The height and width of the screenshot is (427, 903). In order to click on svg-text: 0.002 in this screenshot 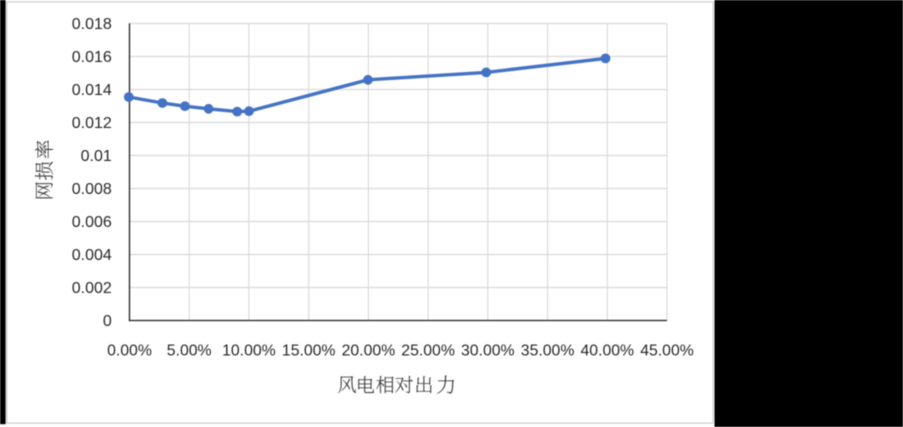, I will do `click(92, 288)`.